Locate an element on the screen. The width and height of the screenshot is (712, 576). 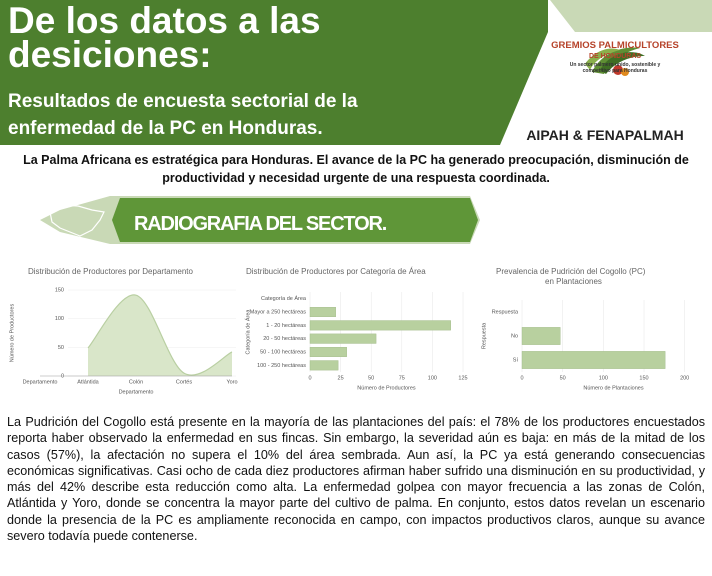
y-tick-label: 100 - 250 hectáreas is located at coordinates (281, 366).